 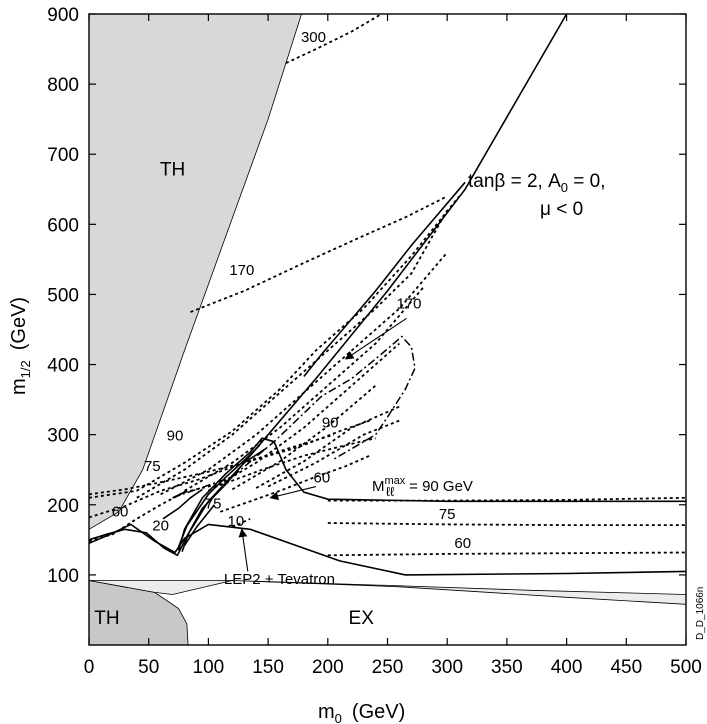 What do you see at coordinates (63, 576) in the screenshot?
I see `y-tick-label: 100` at bounding box center [63, 576].